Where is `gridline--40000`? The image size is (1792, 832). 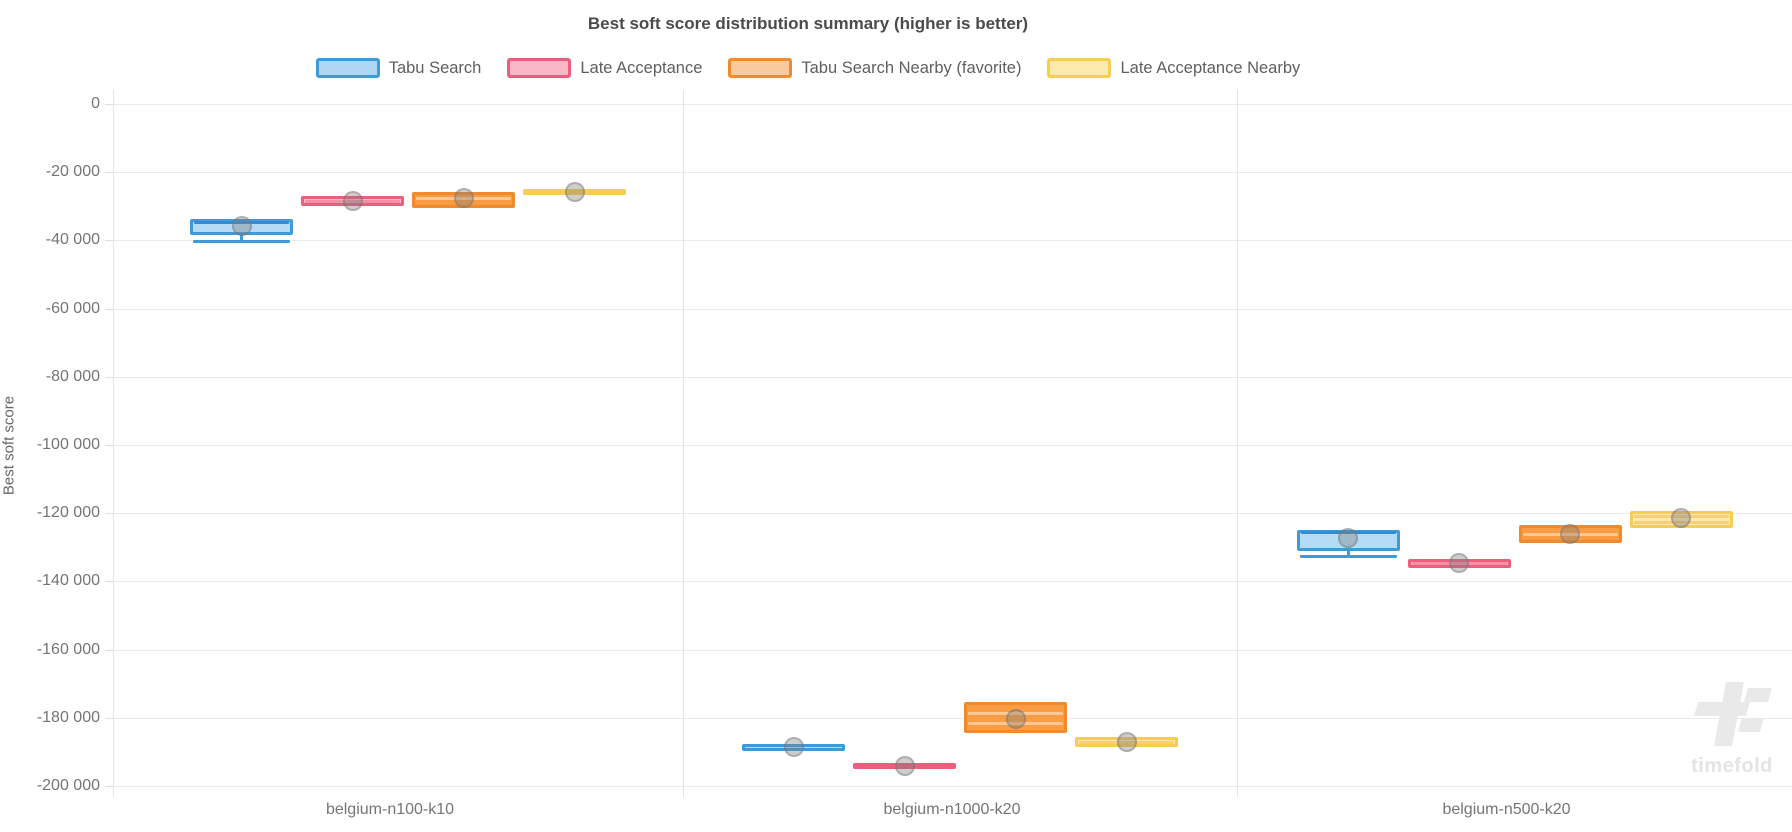 gridline--40000 is located at coordinates (952, 241).